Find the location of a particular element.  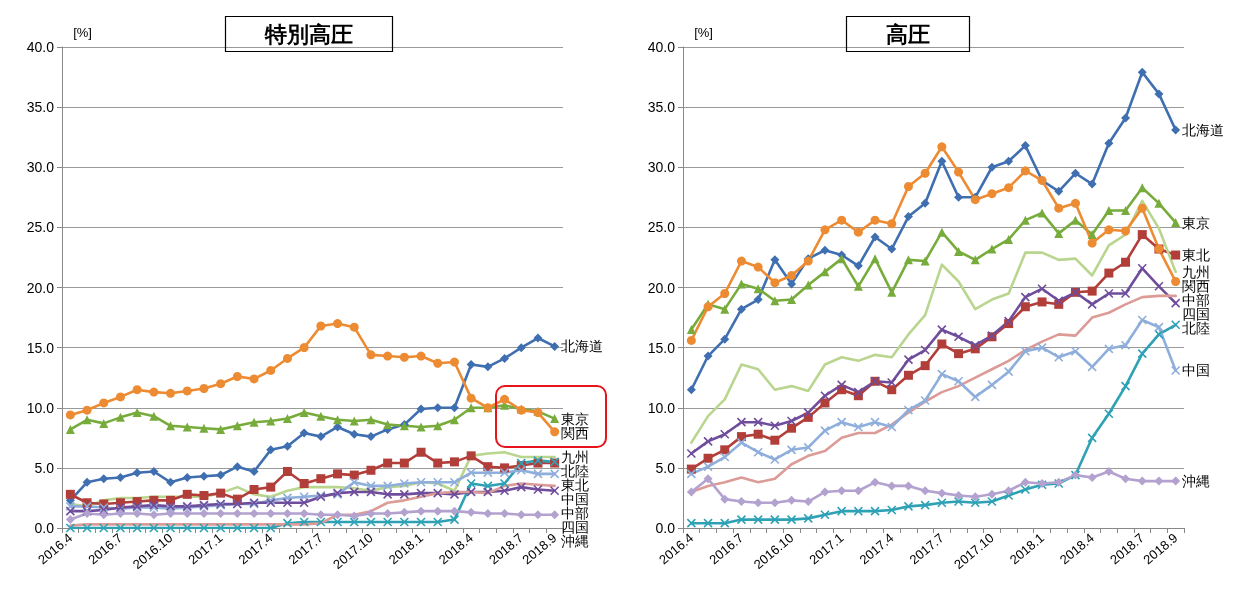

chart-title: 高圧 is located at coordinates (908, 34).